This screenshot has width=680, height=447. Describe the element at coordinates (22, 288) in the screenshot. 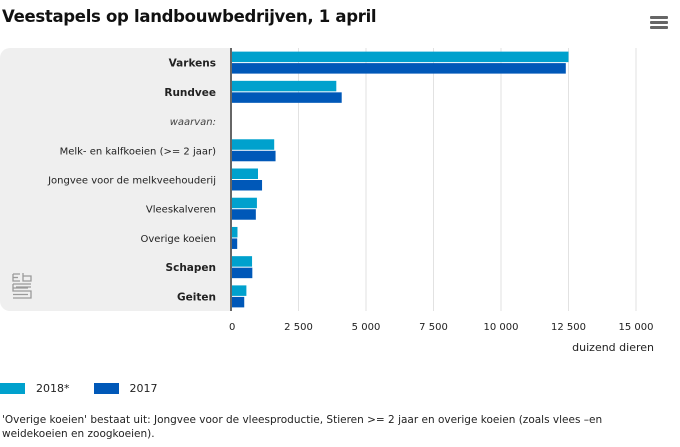

I see `cbs-logo-icon` at that location.